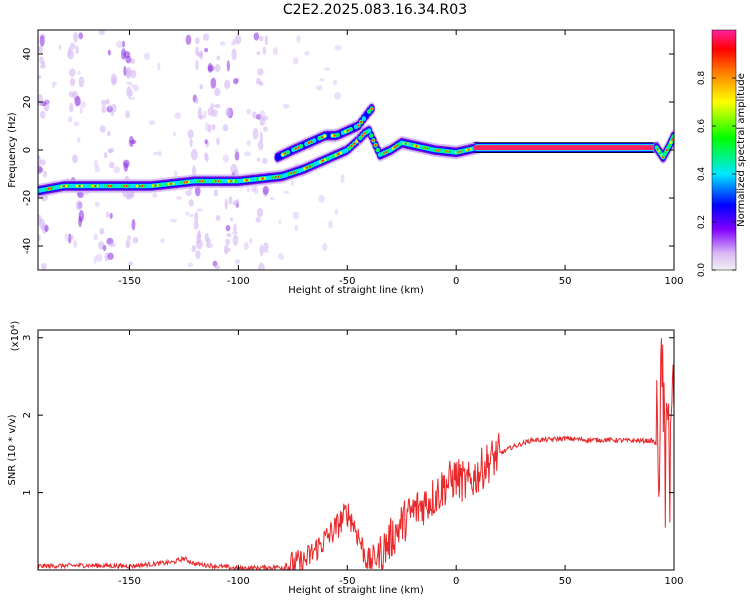 The height and width of the screenshot is (600, 750). Describe the element at coordinates (702, 222) in the screenshot. I see `colorbar-tick-label: 0.2` at that location.